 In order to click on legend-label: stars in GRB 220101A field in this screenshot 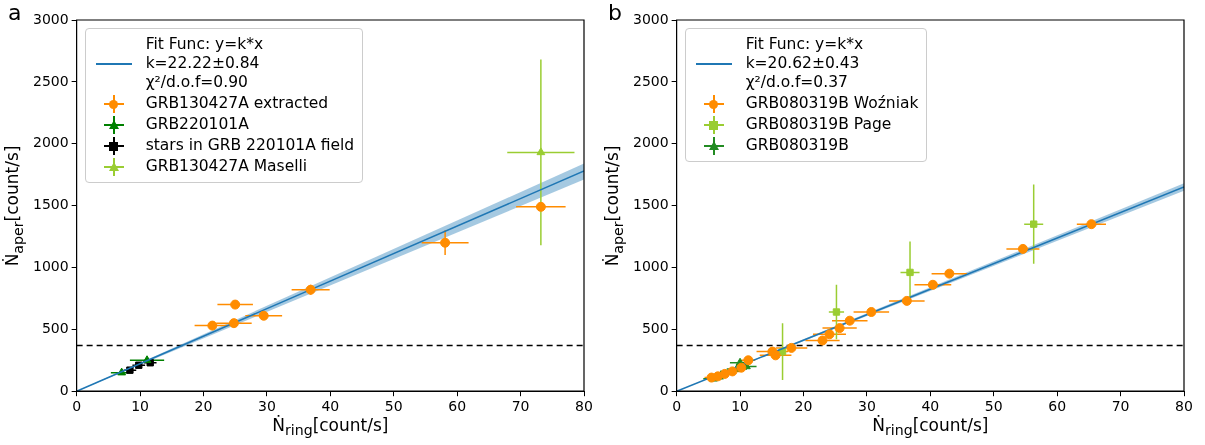, I will do `click(250, 145)`.